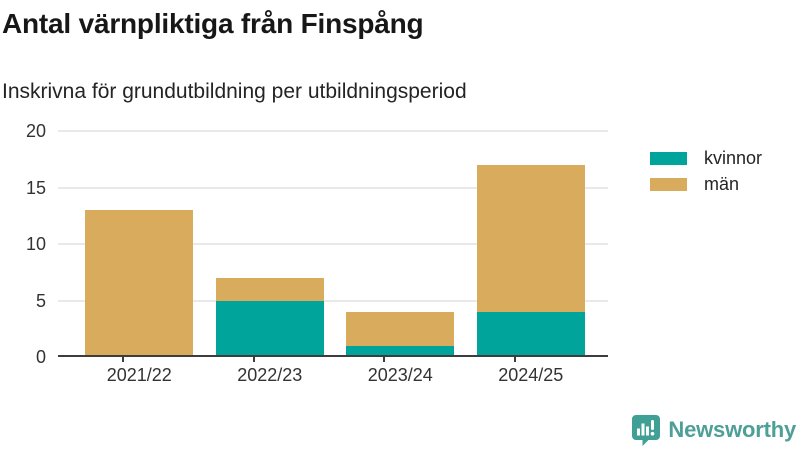 This screenshot has width=800, height=450. Describe the element at coordinates (333, 356) in the screenshot. I see `x-axis-line` at that location.